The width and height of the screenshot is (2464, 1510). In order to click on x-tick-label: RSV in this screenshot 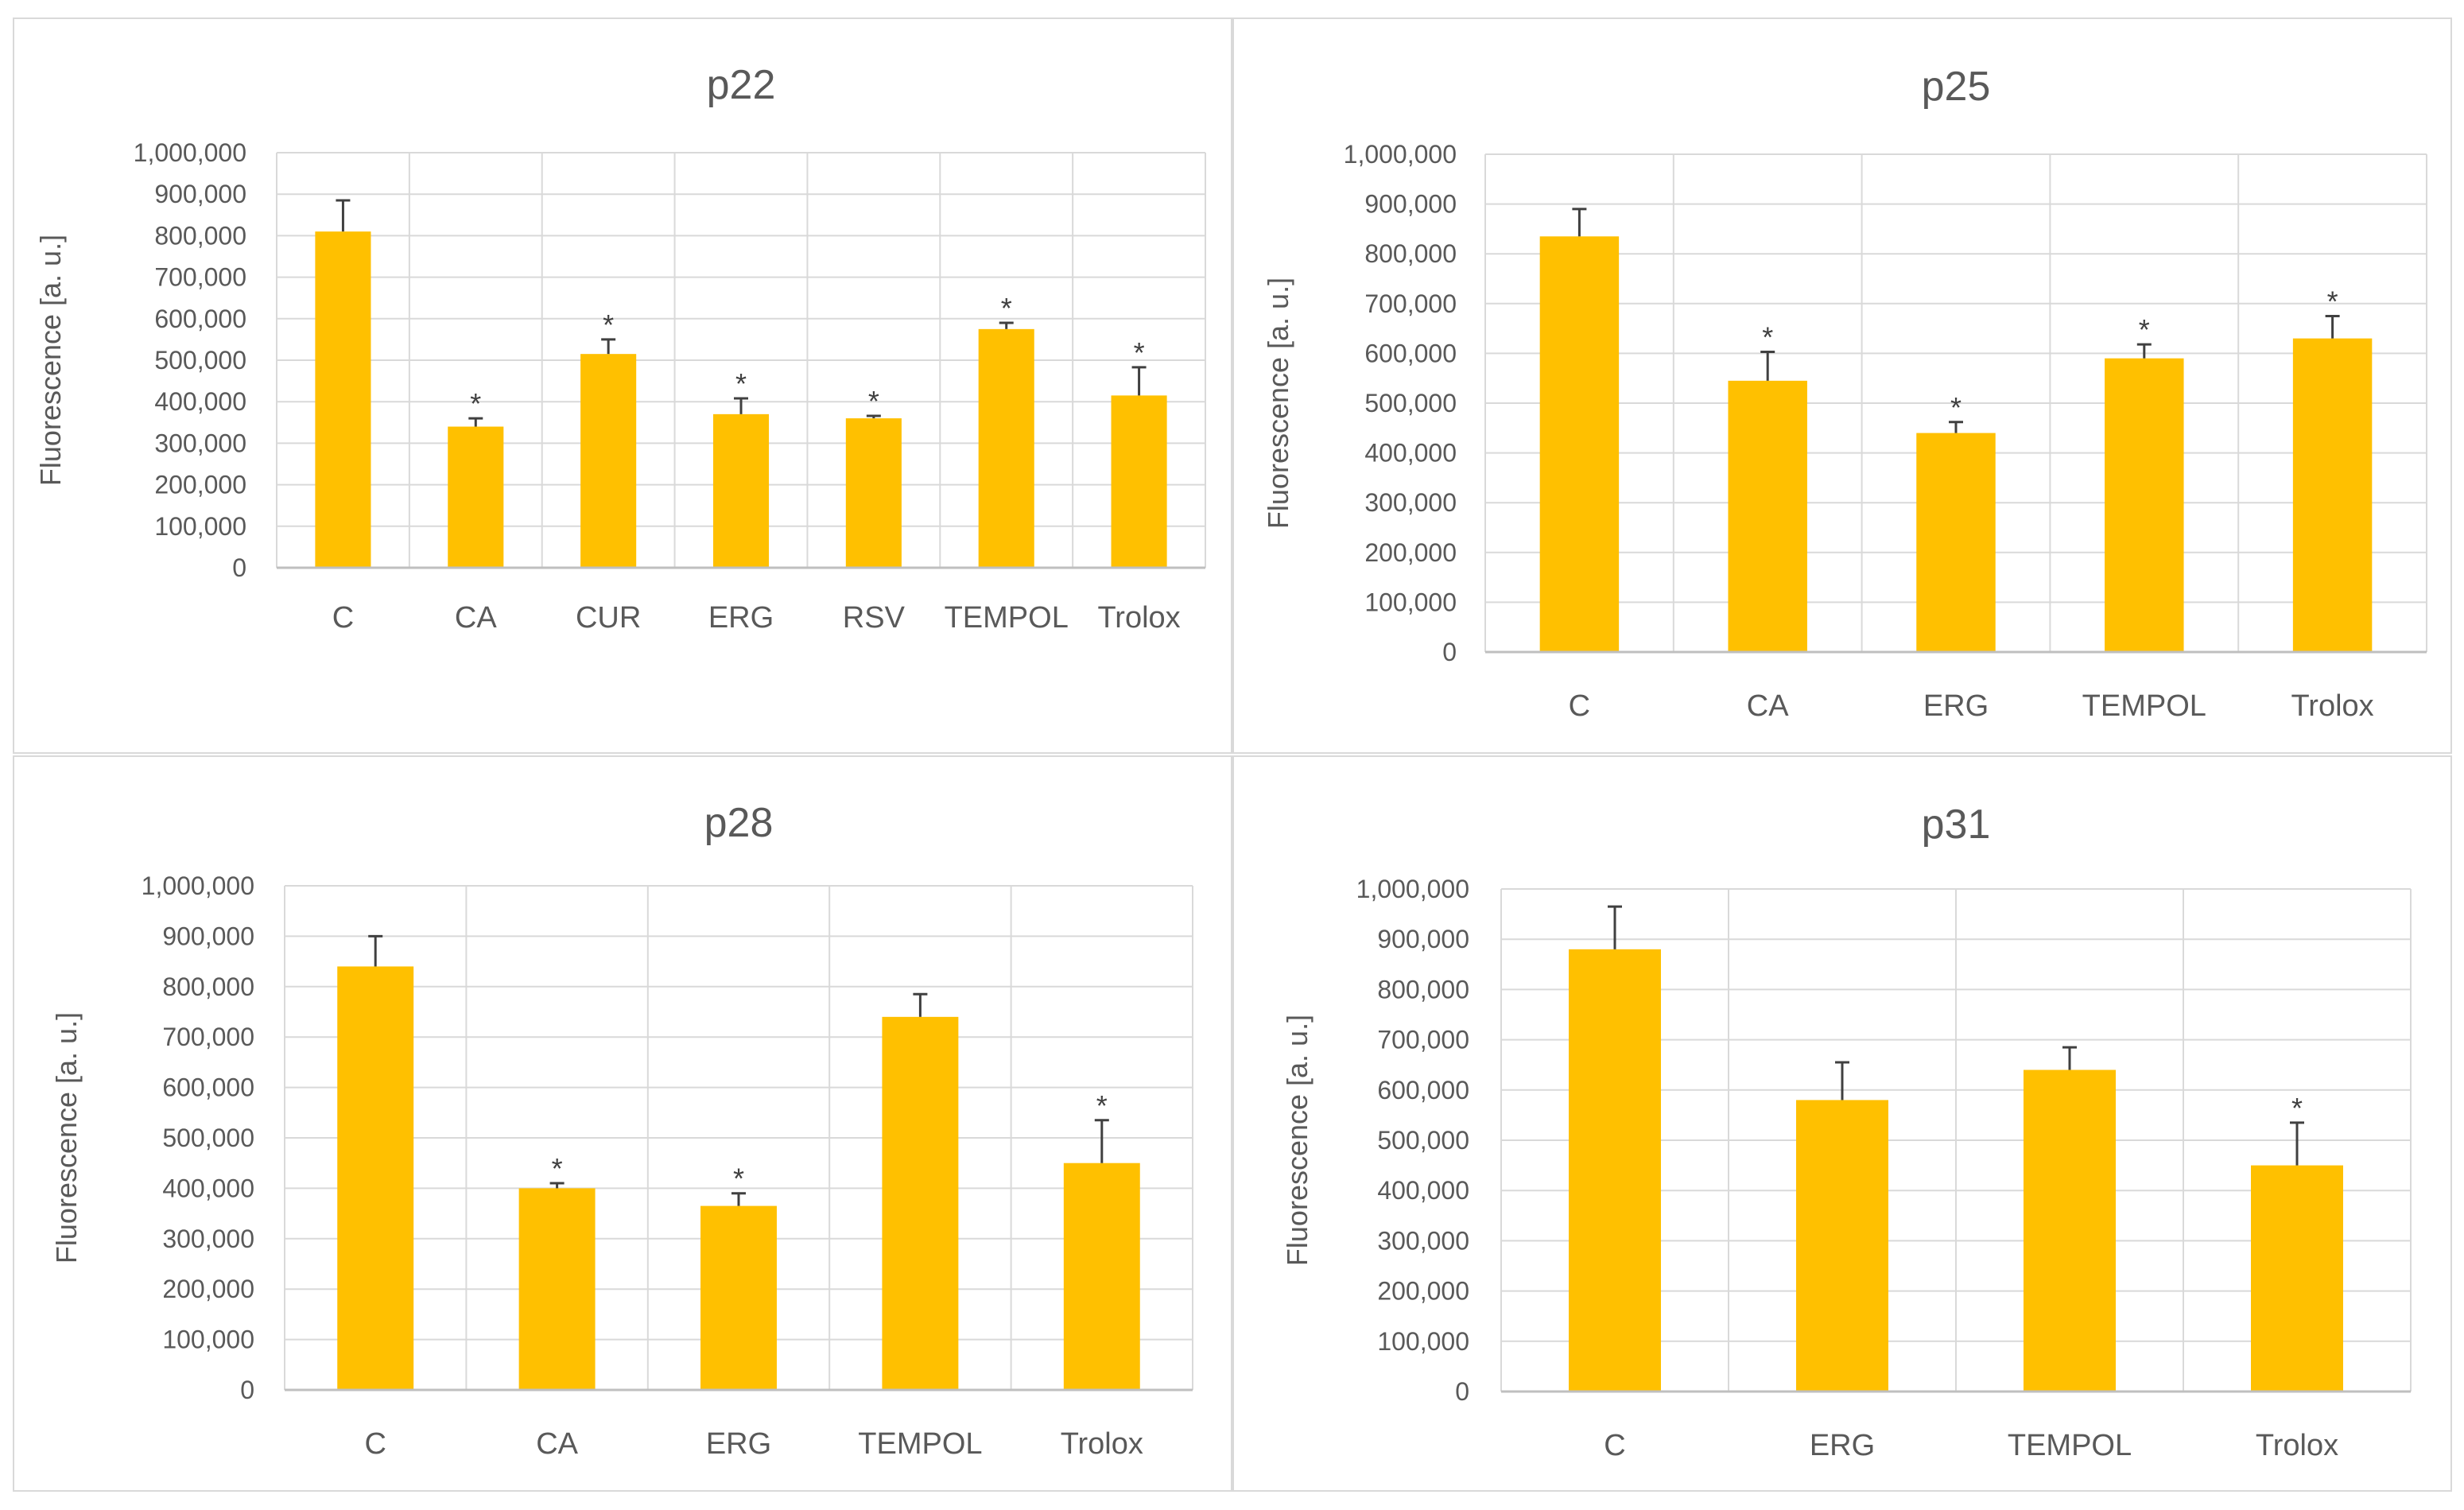, I will do `click(874, 618)`.